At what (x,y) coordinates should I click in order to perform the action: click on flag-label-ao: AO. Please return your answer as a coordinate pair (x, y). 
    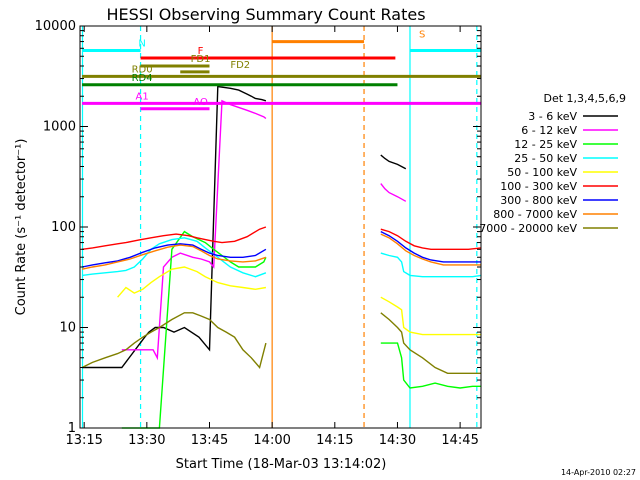
    Looking at the image, I should click on (200, 102).